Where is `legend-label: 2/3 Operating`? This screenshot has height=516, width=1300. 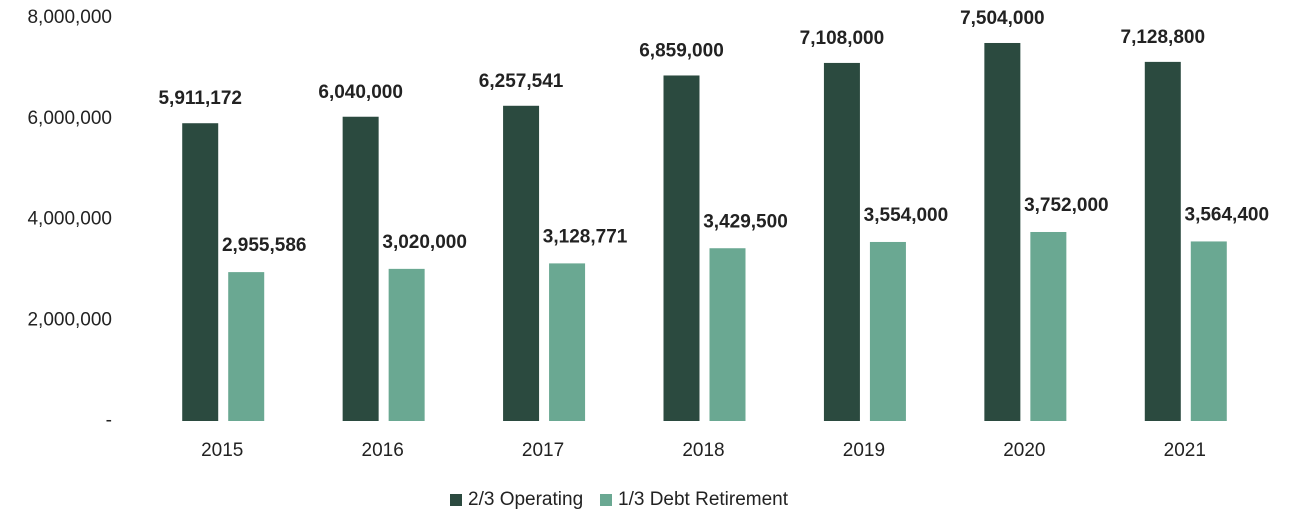
legend-label: 2/3 Operating is located at coordinates (525, 499).